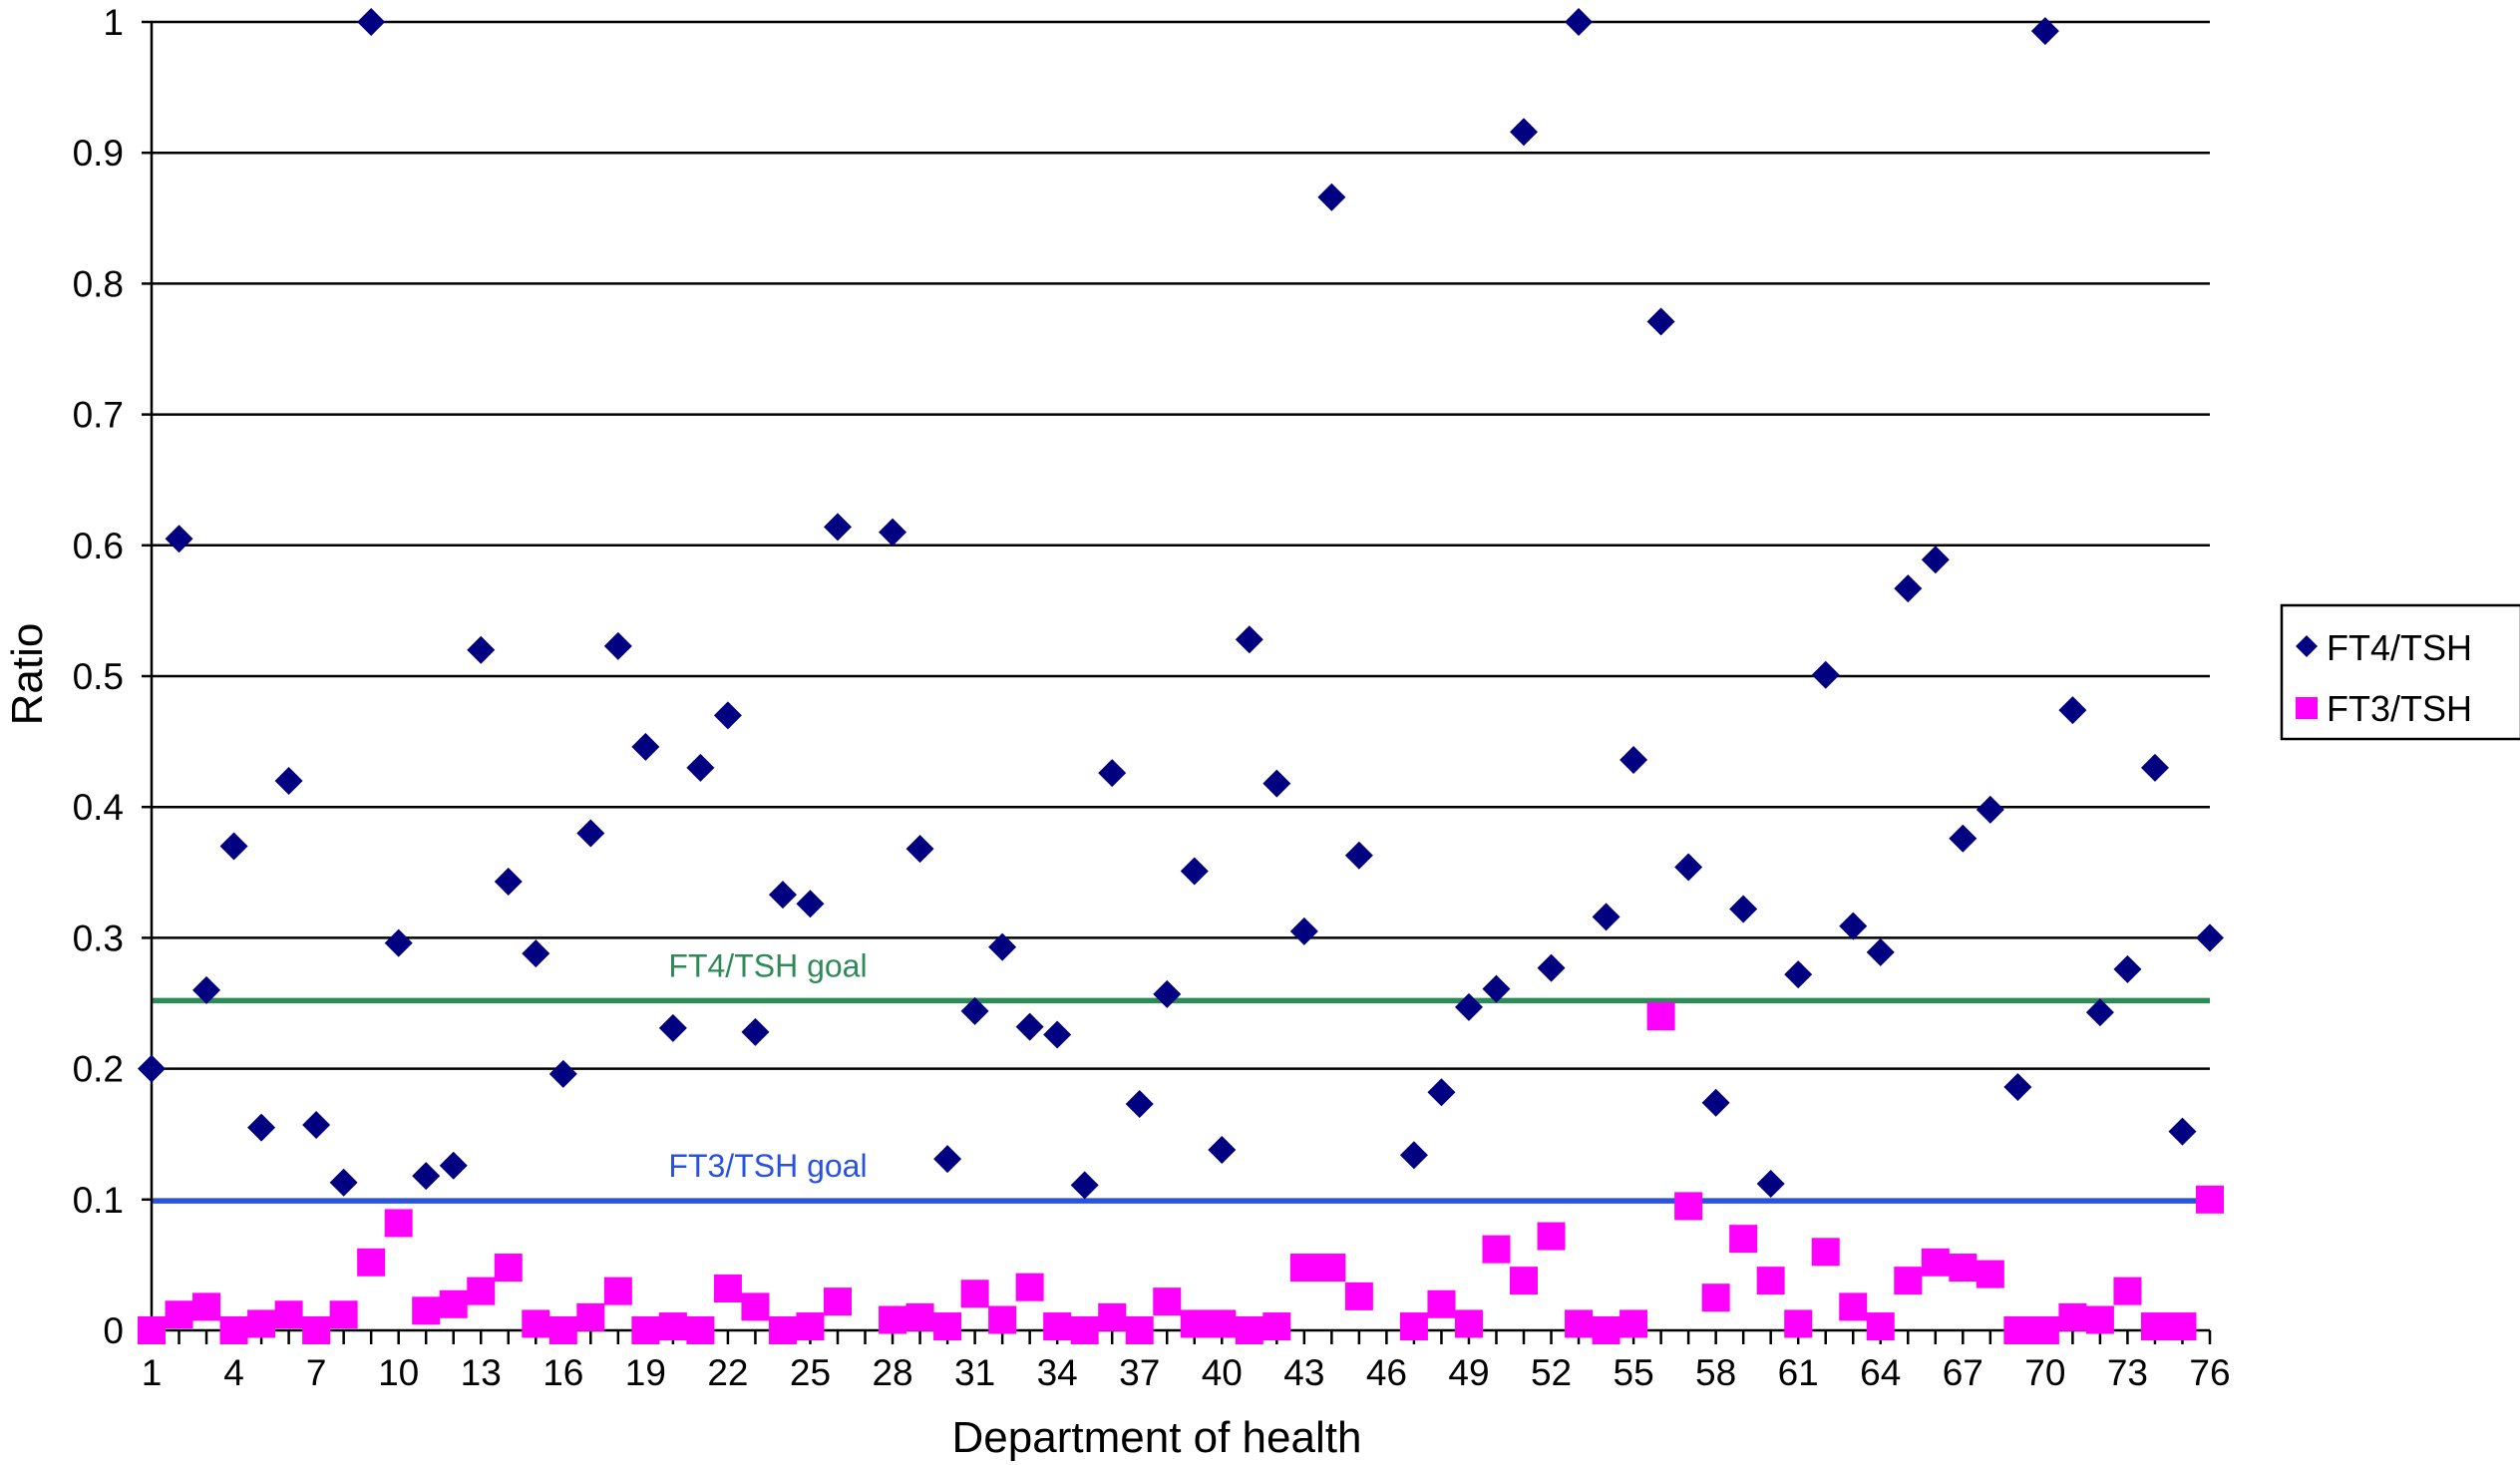 This screenshot has height=1465, width=2520. What do you see at coordinates (1798, 1373) in the screenshot?
I see `x-tick-label: 61` at bounding box center [1798, 1373].